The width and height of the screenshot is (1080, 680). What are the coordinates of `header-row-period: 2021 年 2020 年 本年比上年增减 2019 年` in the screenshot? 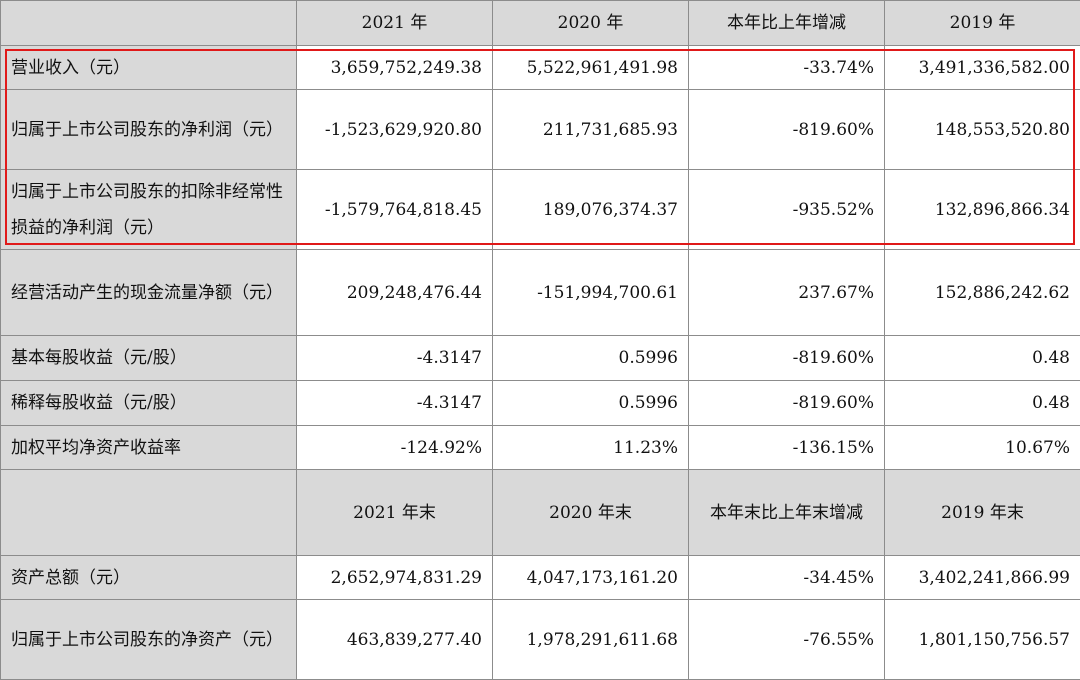 It's located at (540, 23).